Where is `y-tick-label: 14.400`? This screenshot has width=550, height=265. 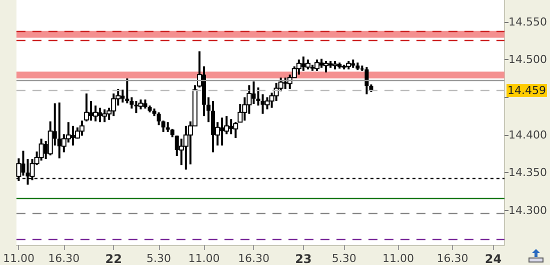 y-tick-label: 14.400 is located at coordinates (528, 135).